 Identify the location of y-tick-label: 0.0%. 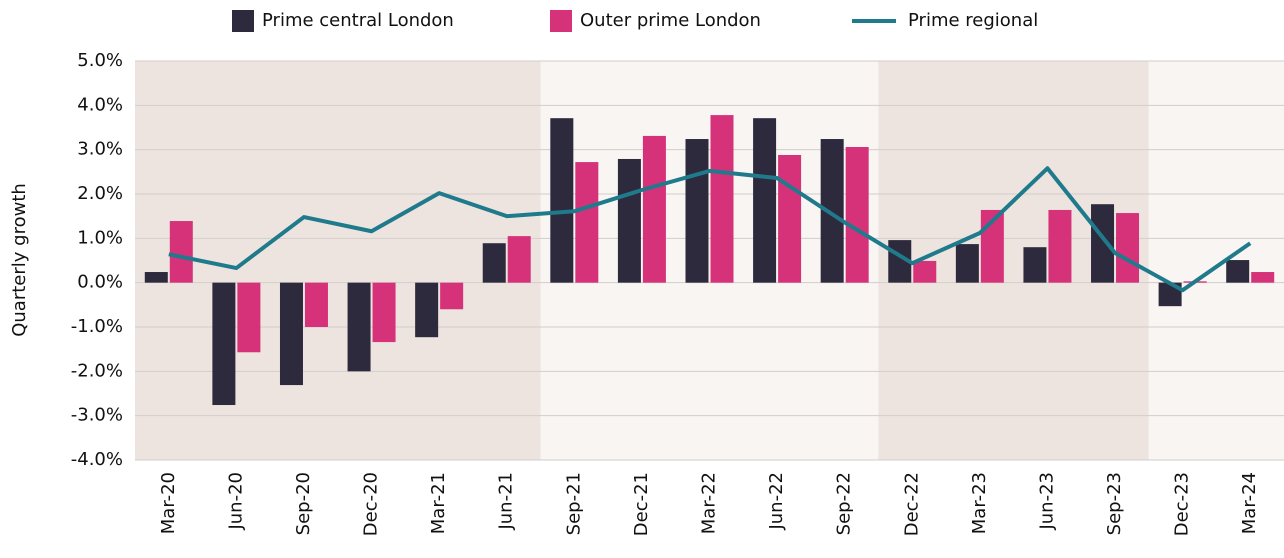
(100, 282).